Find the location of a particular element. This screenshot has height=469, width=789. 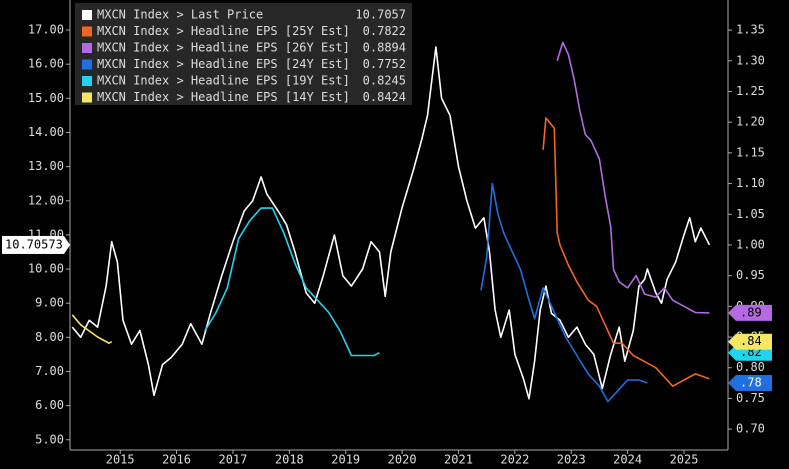

x-tick-label: 2015 is located at coordinates (120, 460).